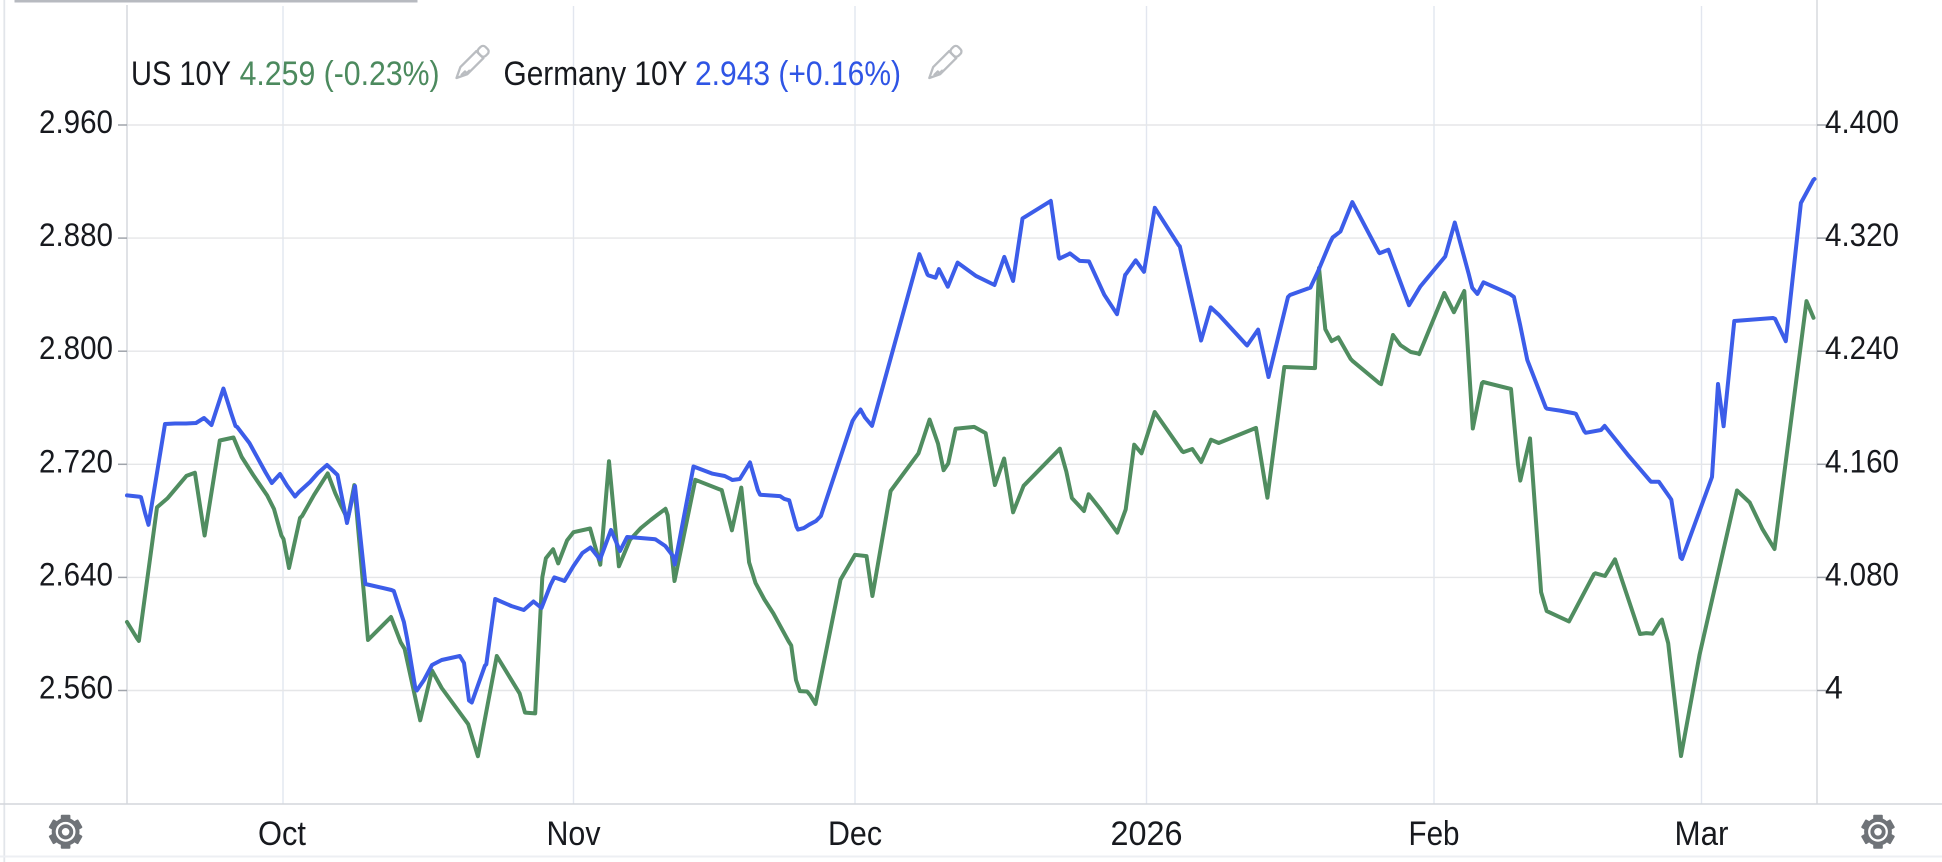  I want to click on svg-text: 2.800, so click(76, 348).